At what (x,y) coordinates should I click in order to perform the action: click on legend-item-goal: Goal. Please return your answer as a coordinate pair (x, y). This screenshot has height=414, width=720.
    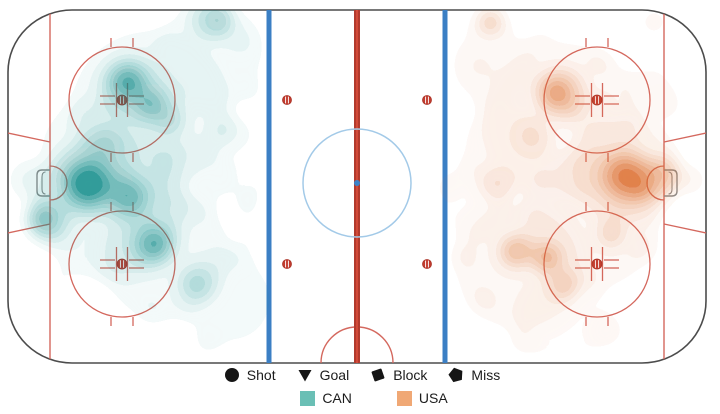
    Looking at the image, I should click on (323, 375).